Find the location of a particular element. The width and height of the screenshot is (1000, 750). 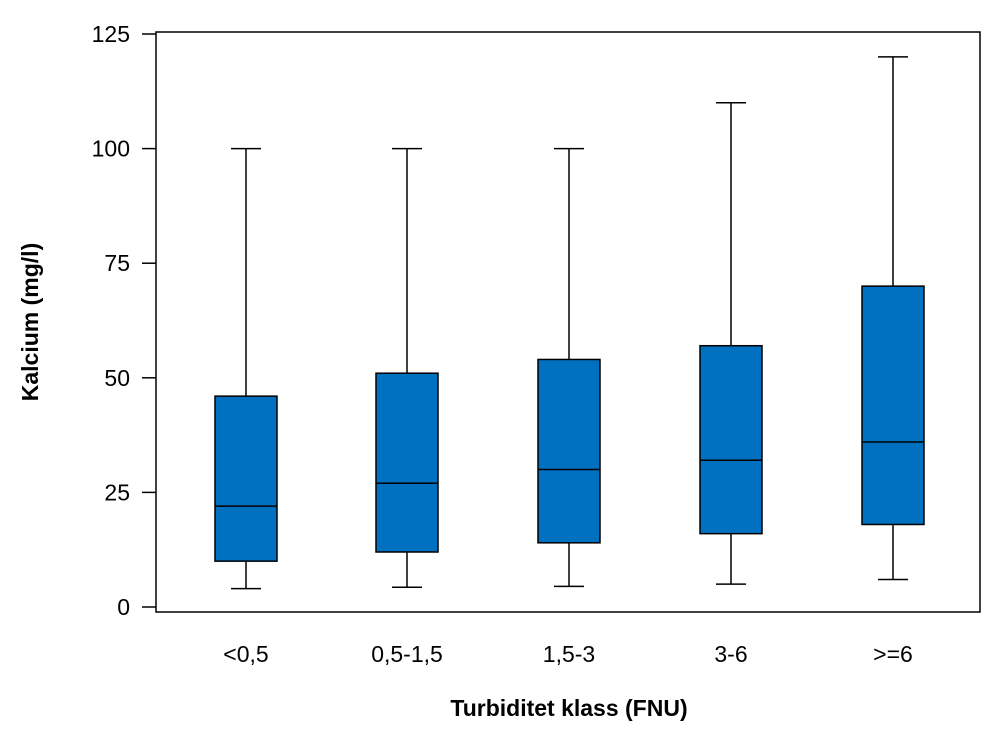

y-axis-title: Kalcium (mg/l) is located at coordinates (30, 322).